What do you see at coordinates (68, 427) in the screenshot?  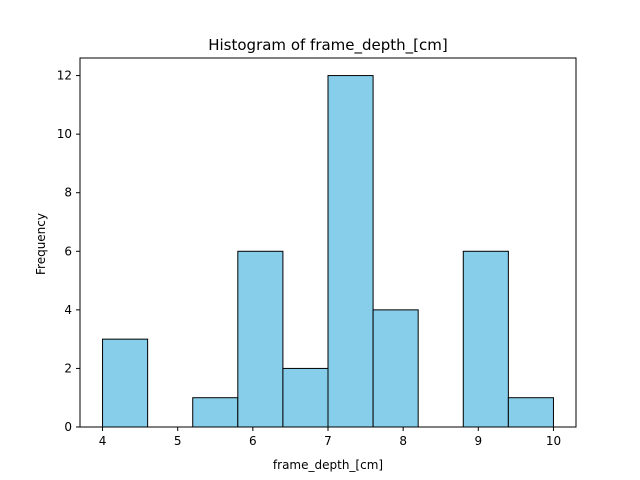 I see `y-tick-label: 0` at bounding box center [68, 427].